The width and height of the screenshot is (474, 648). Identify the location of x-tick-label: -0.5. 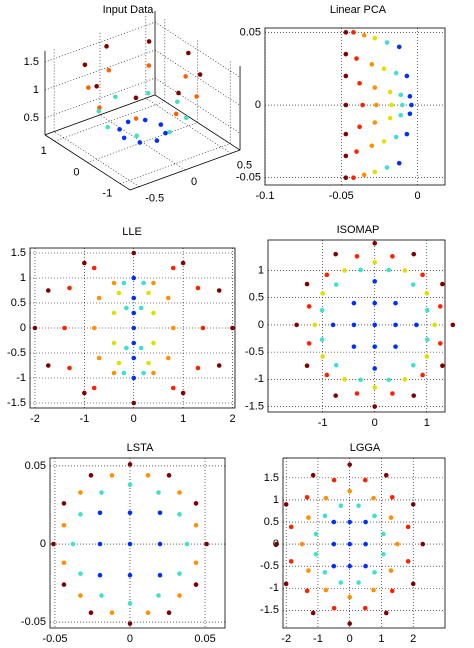
(154, 199).